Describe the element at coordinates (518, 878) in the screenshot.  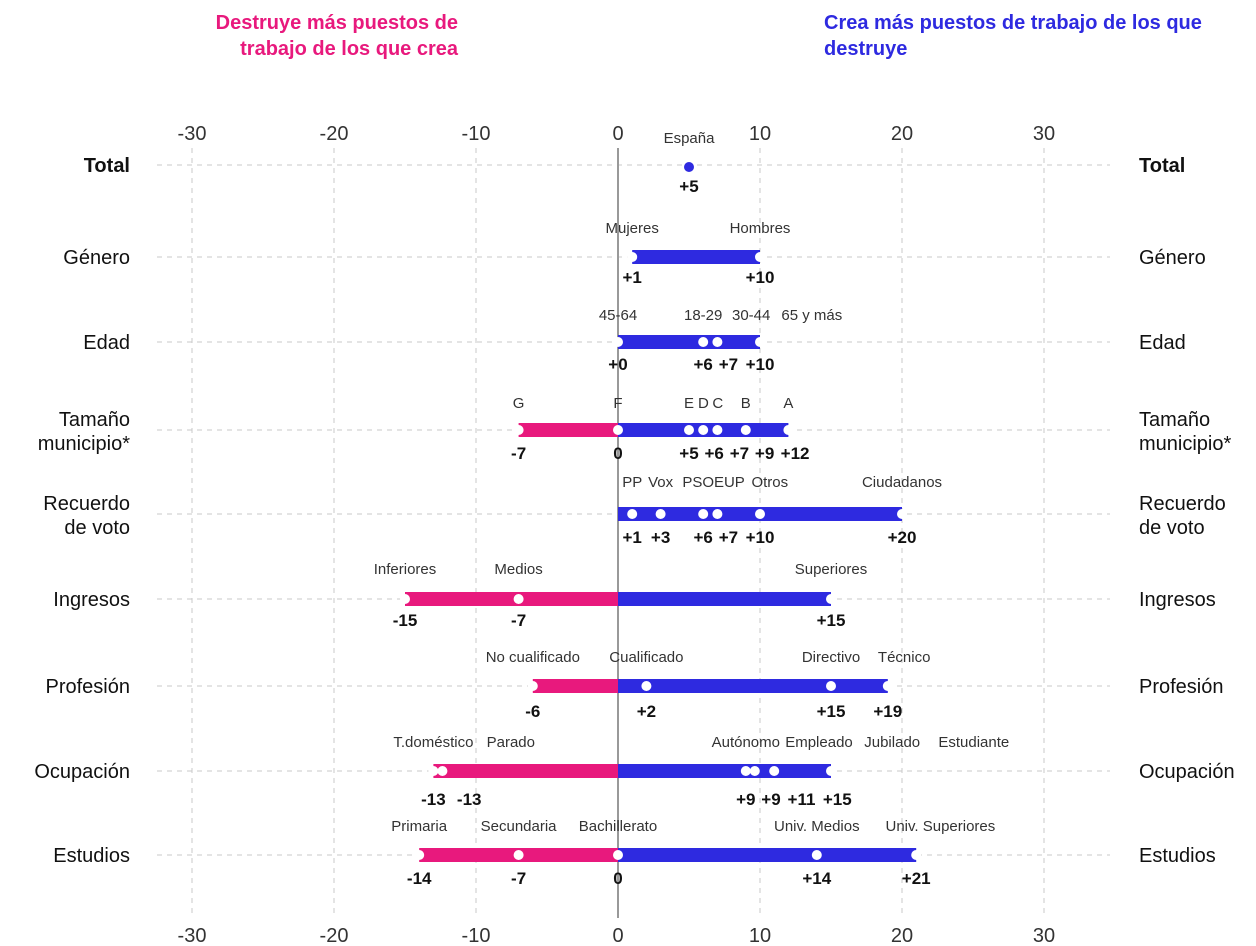
I see `data-label-estudios-secundaria: -7` at that location.